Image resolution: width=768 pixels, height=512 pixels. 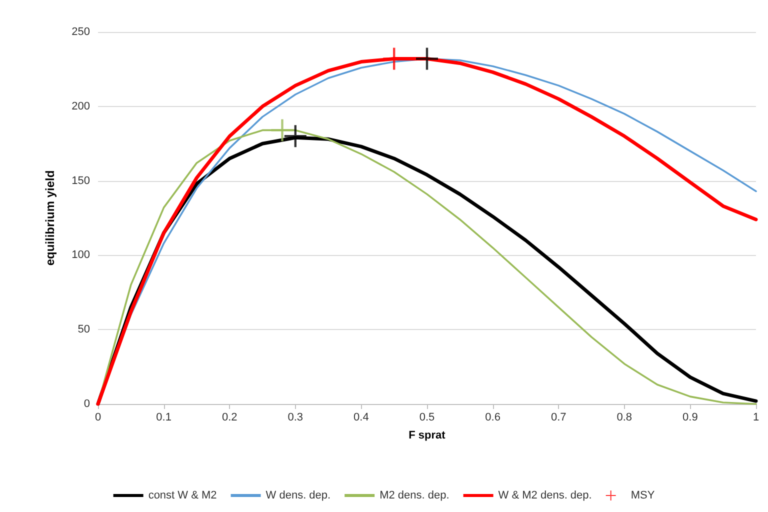 What do you see at coordinates (296, 418) in the screenshot?
I see `x-tick-label: 0.3` at bounding box center [296, 418].